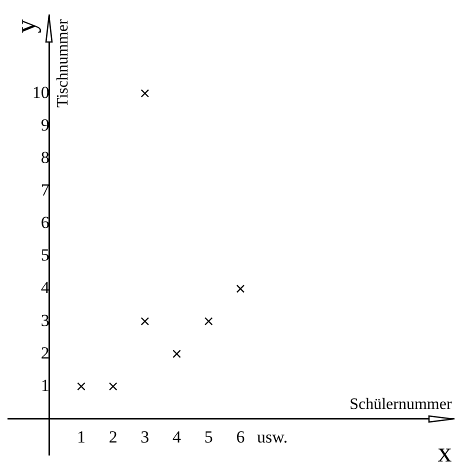 Image resolution: width=460 pixels, height=470 pixels. I want to click on y-axis-title: Tischnummer, so click(63, 63).